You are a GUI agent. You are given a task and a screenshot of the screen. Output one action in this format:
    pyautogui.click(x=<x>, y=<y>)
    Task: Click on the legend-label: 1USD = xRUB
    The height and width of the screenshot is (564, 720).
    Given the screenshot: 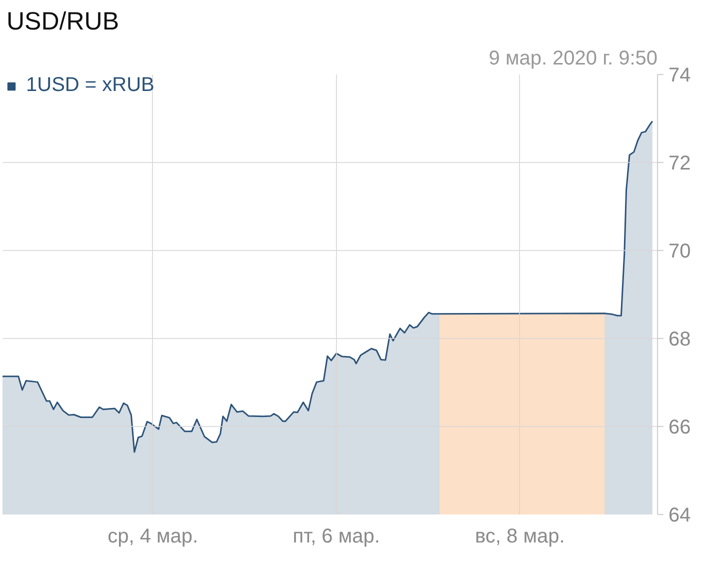 What is the action you would take?
    pyautogui.click(x=90, y=85)
    